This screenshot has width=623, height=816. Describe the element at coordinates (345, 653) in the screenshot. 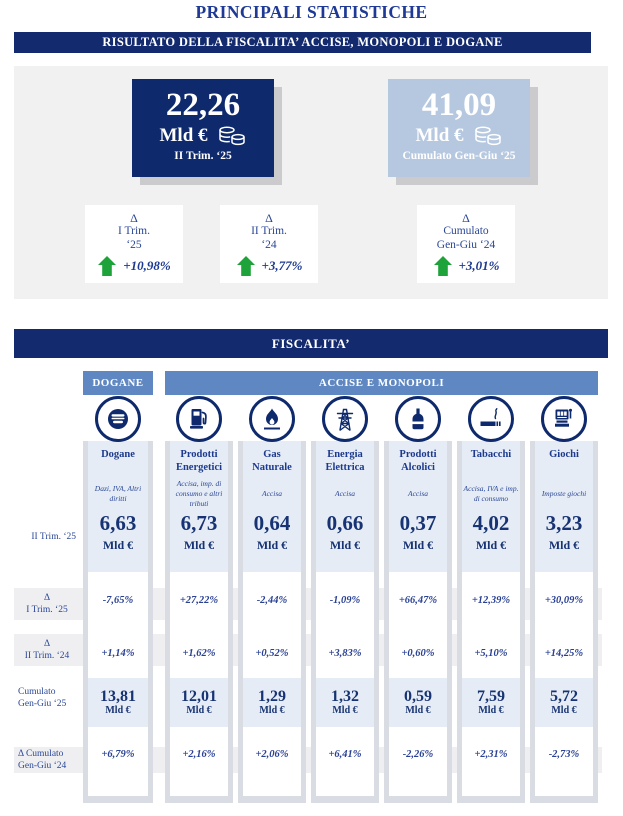

I see `delta-q2-24-cell: +3,83%` at that location.